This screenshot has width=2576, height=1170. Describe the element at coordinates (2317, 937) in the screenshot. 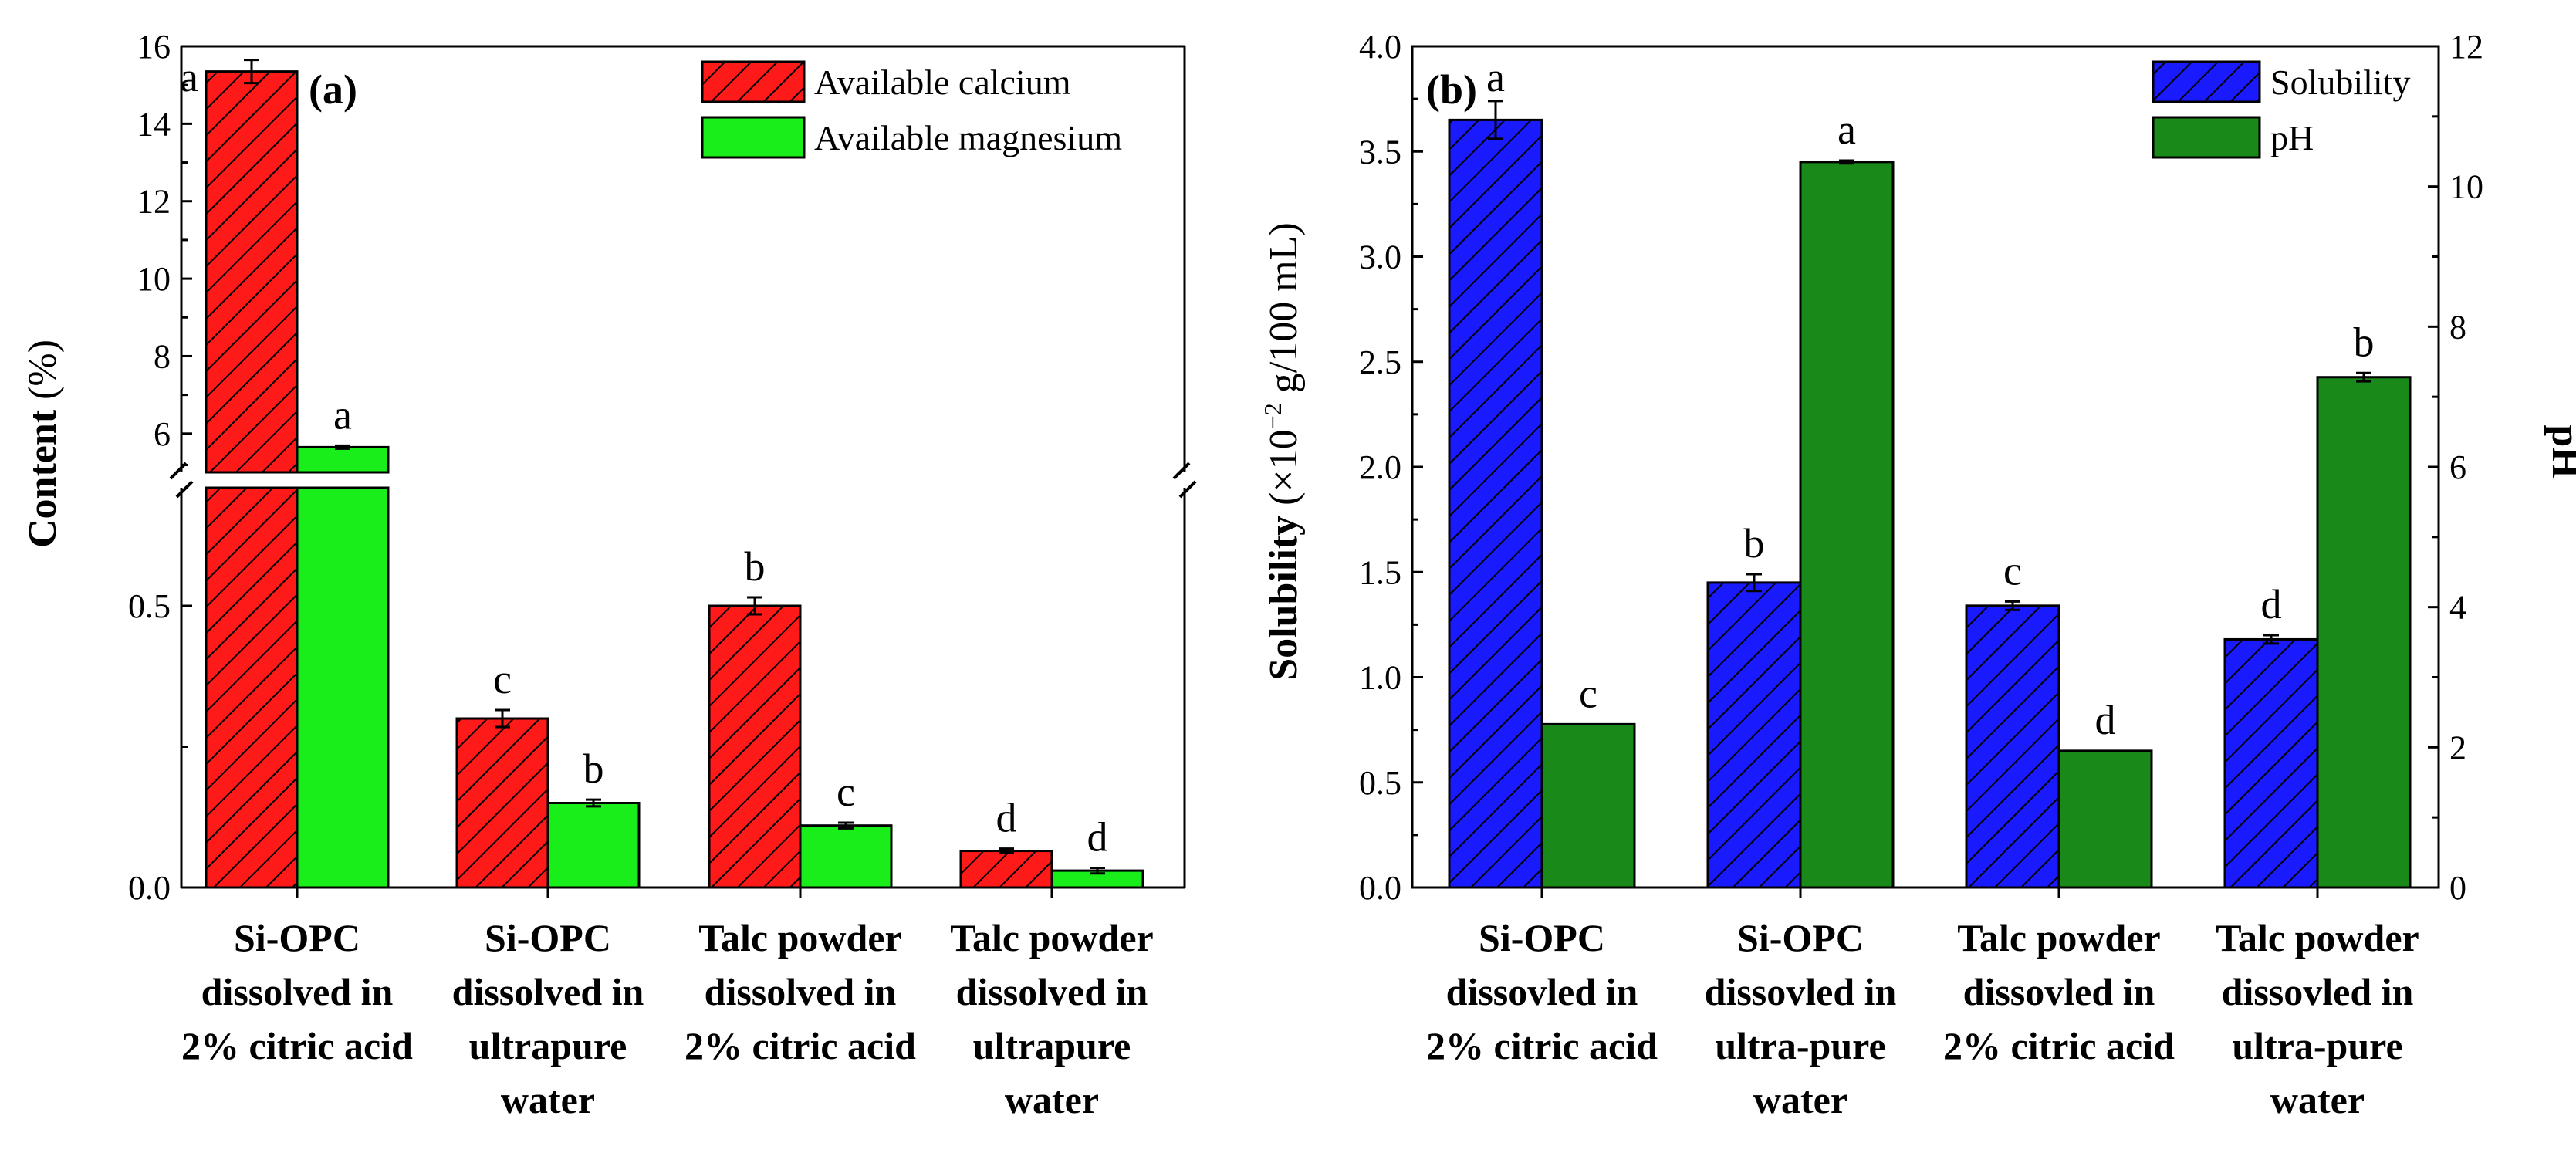

I see `panel-b-category-label-4-line-1: Talc powder` at that location.